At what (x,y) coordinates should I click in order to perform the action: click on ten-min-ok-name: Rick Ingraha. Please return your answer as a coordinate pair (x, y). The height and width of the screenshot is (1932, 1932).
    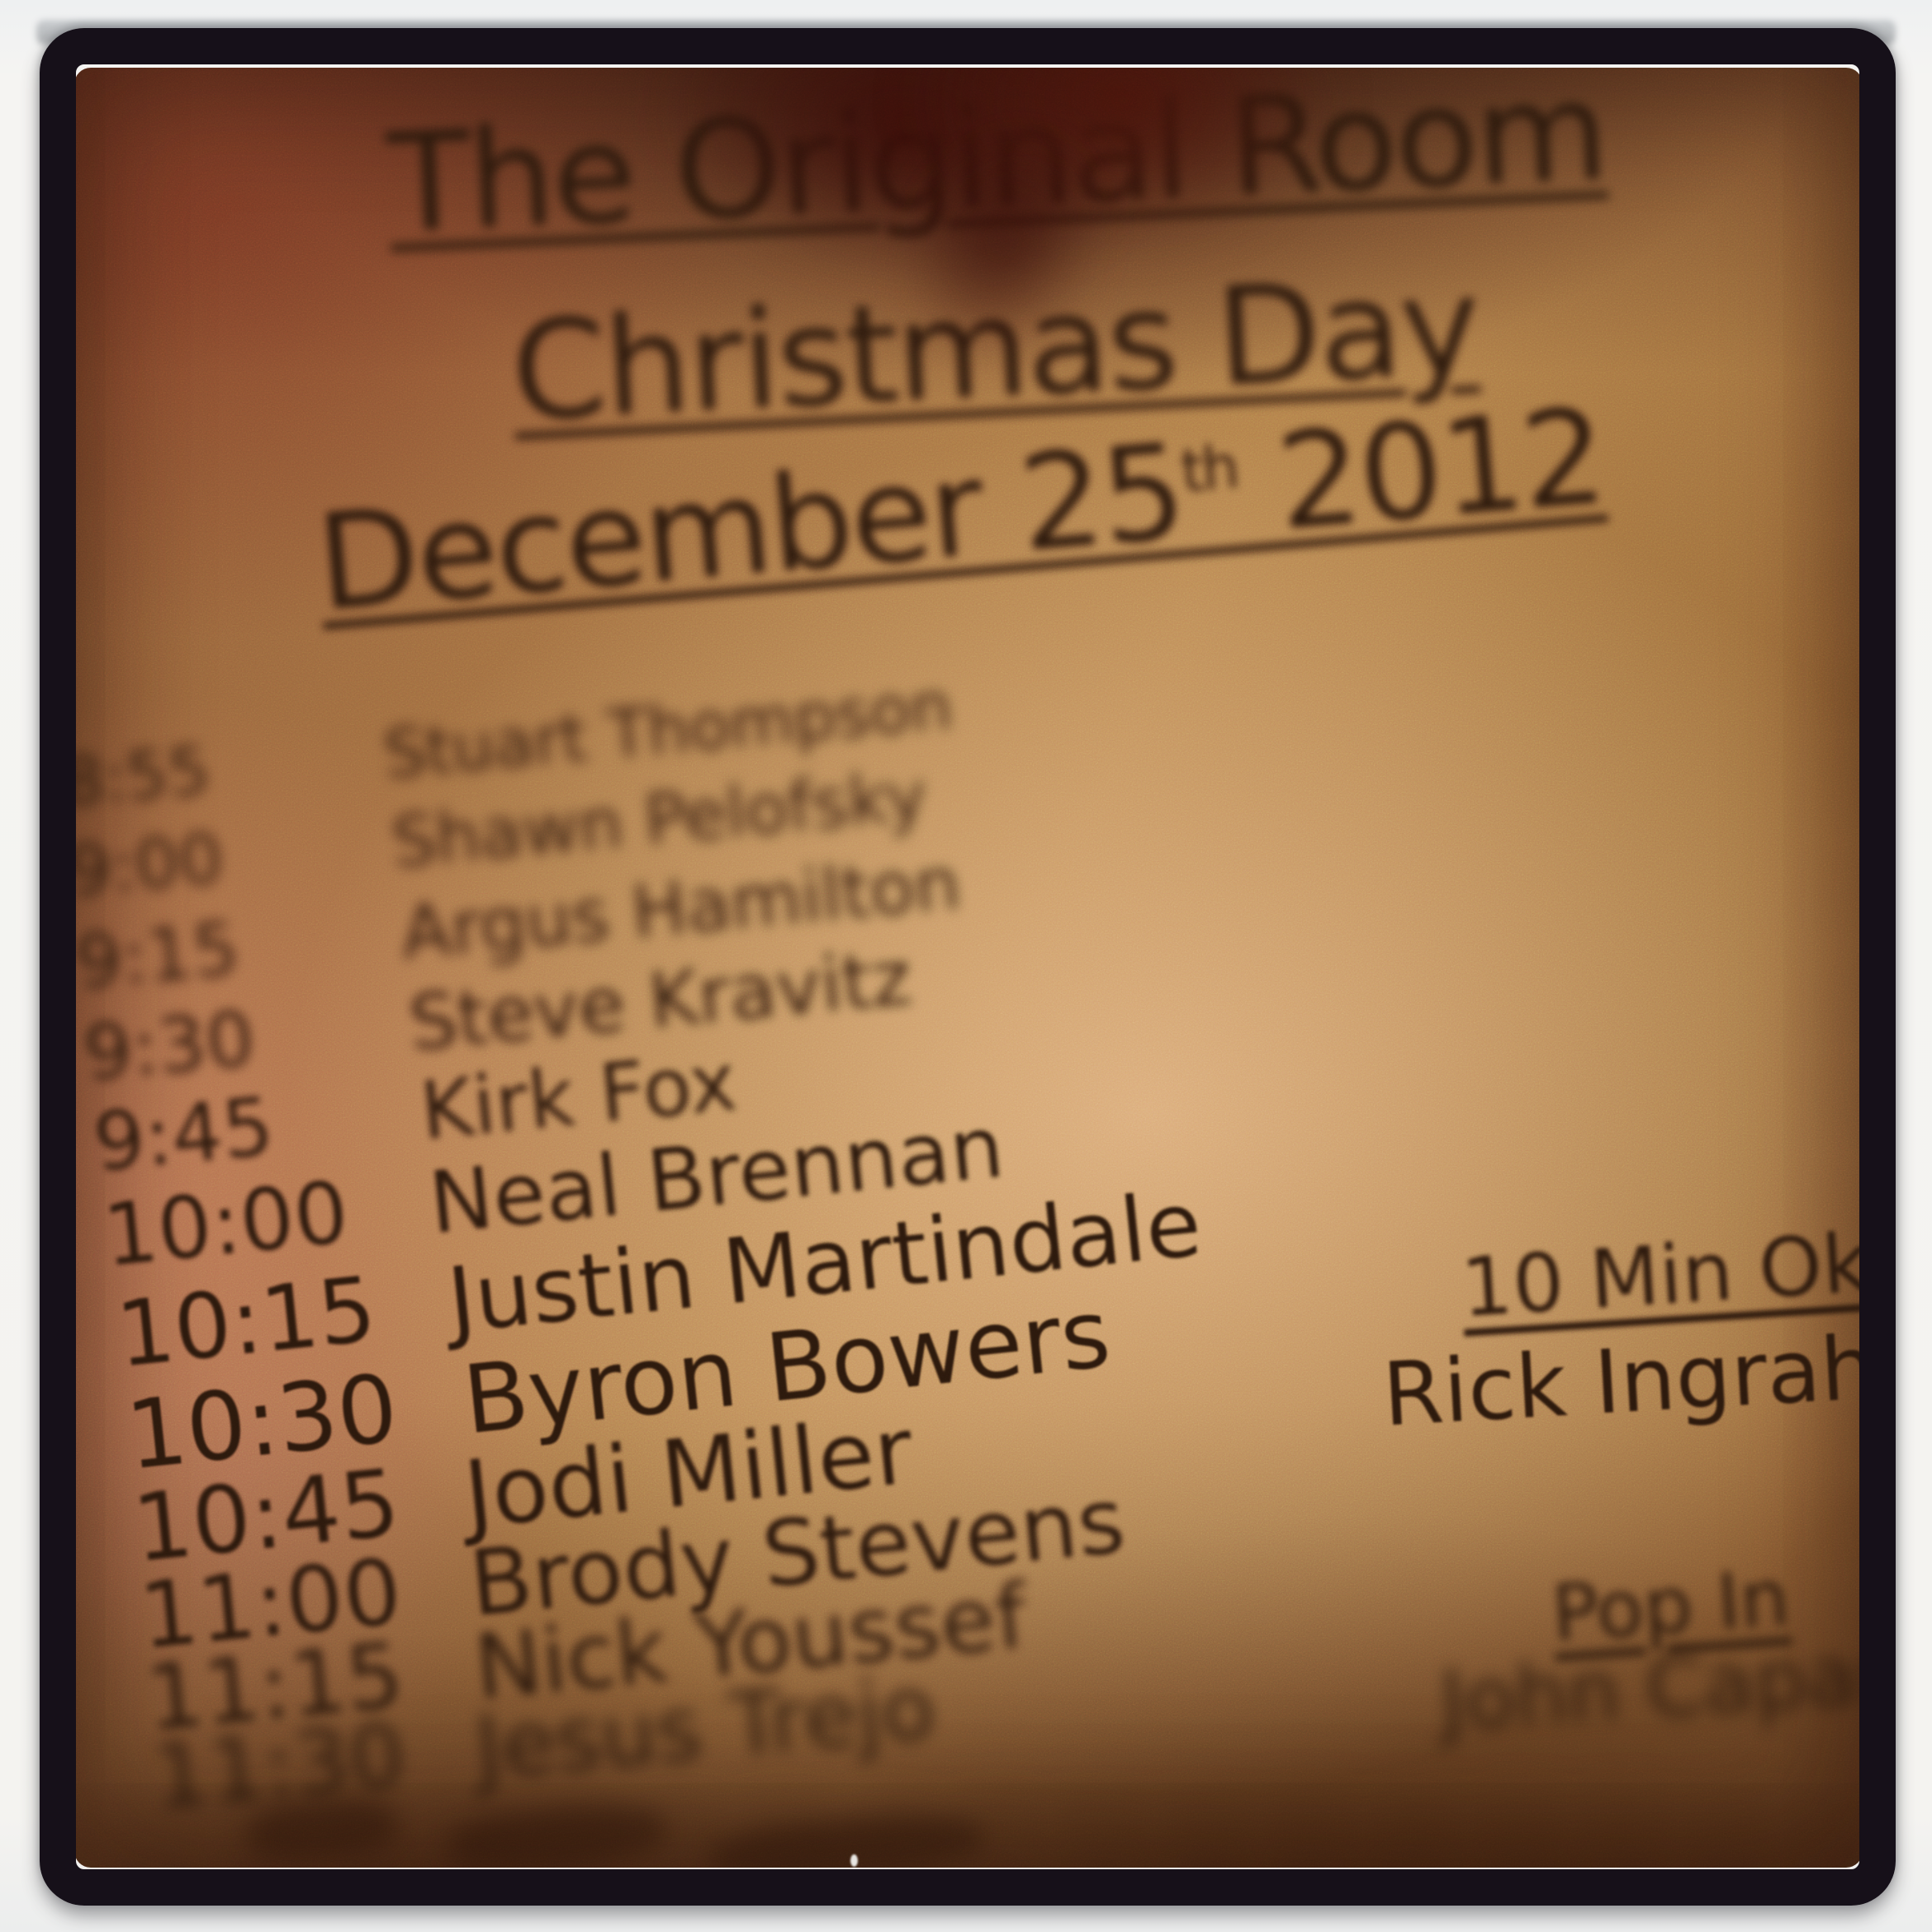
    Looking at the image, I should click on (1621, 1380).